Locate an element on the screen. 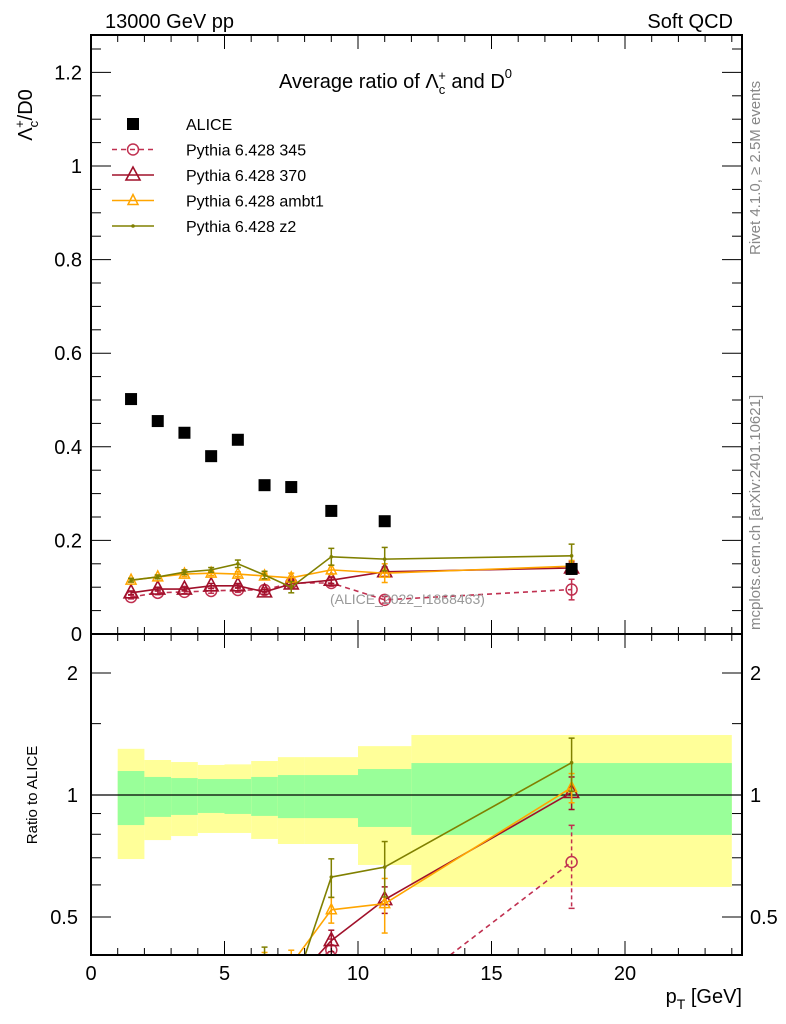 This screenshot has height=1024, width=786. ratio-series is located at coordinates (420, 846).